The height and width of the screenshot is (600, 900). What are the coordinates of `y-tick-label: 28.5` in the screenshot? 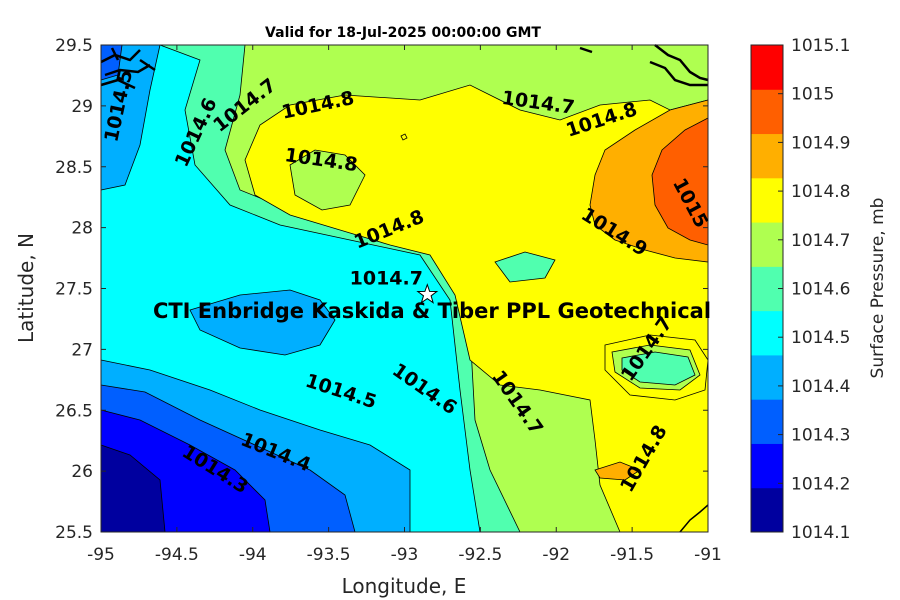 It's located at (74, 168).